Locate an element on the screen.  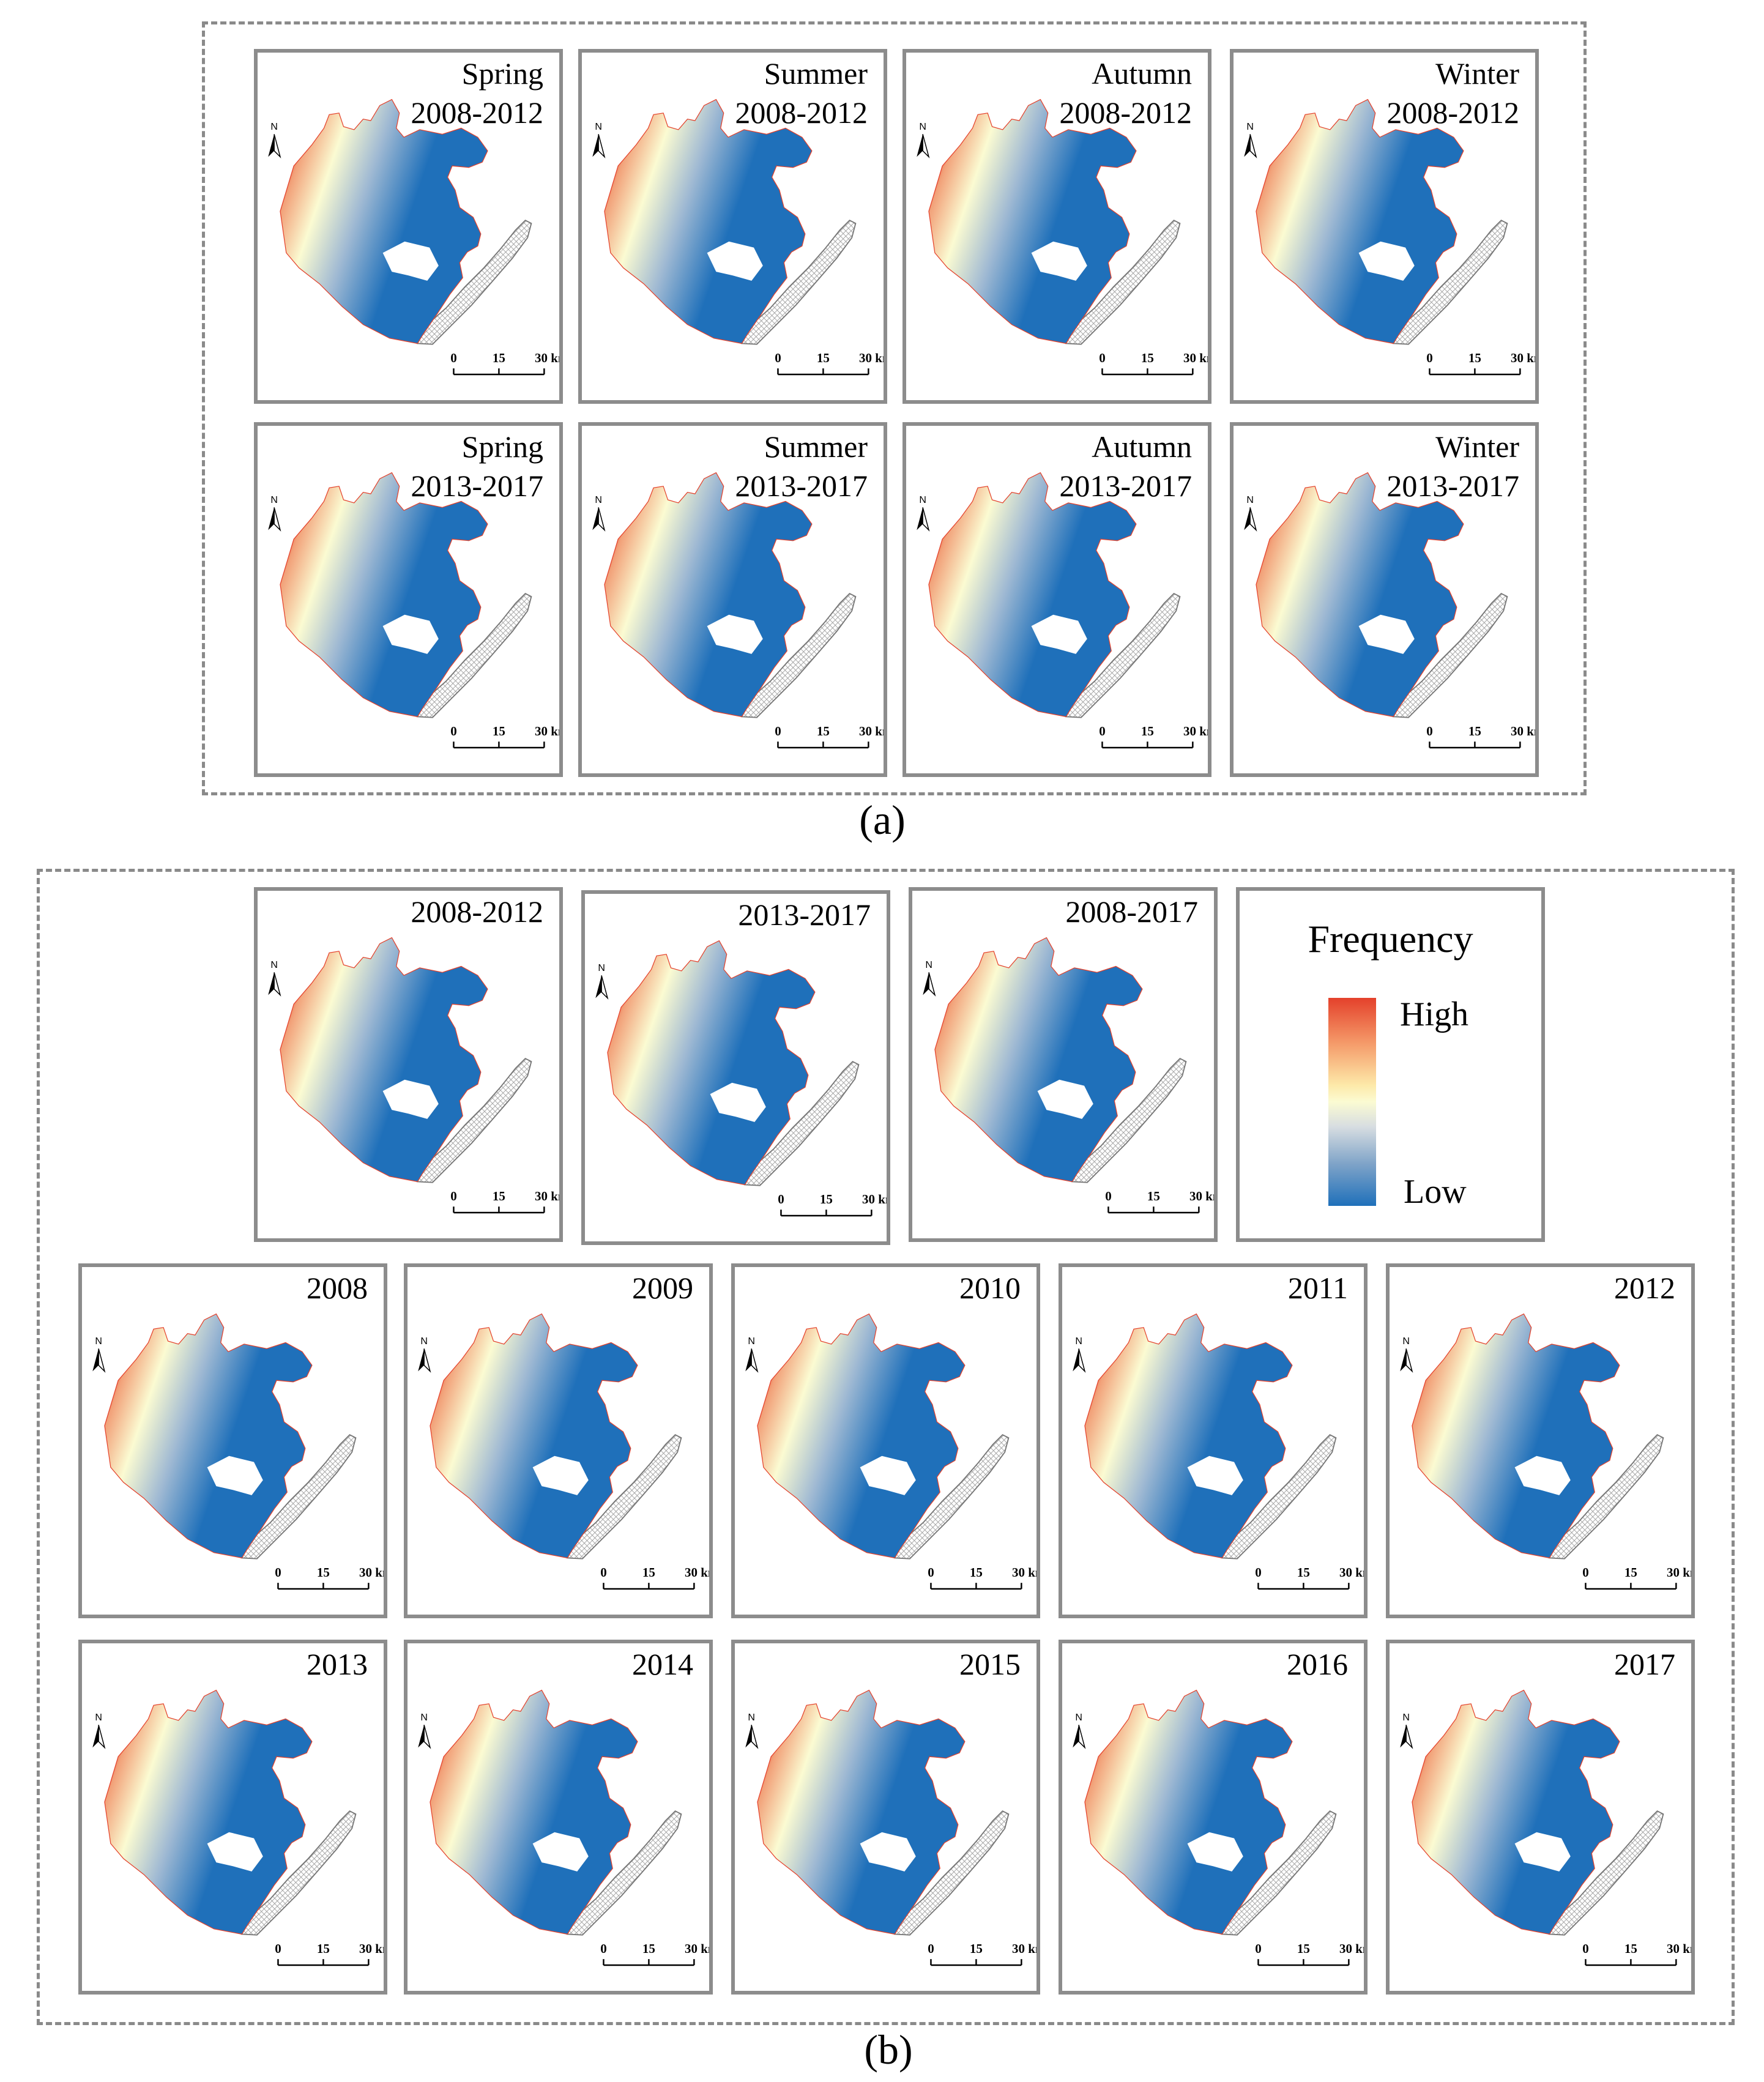
map-panel: N 0 15 30 km 2015 is located at coordinates (885, 1817).